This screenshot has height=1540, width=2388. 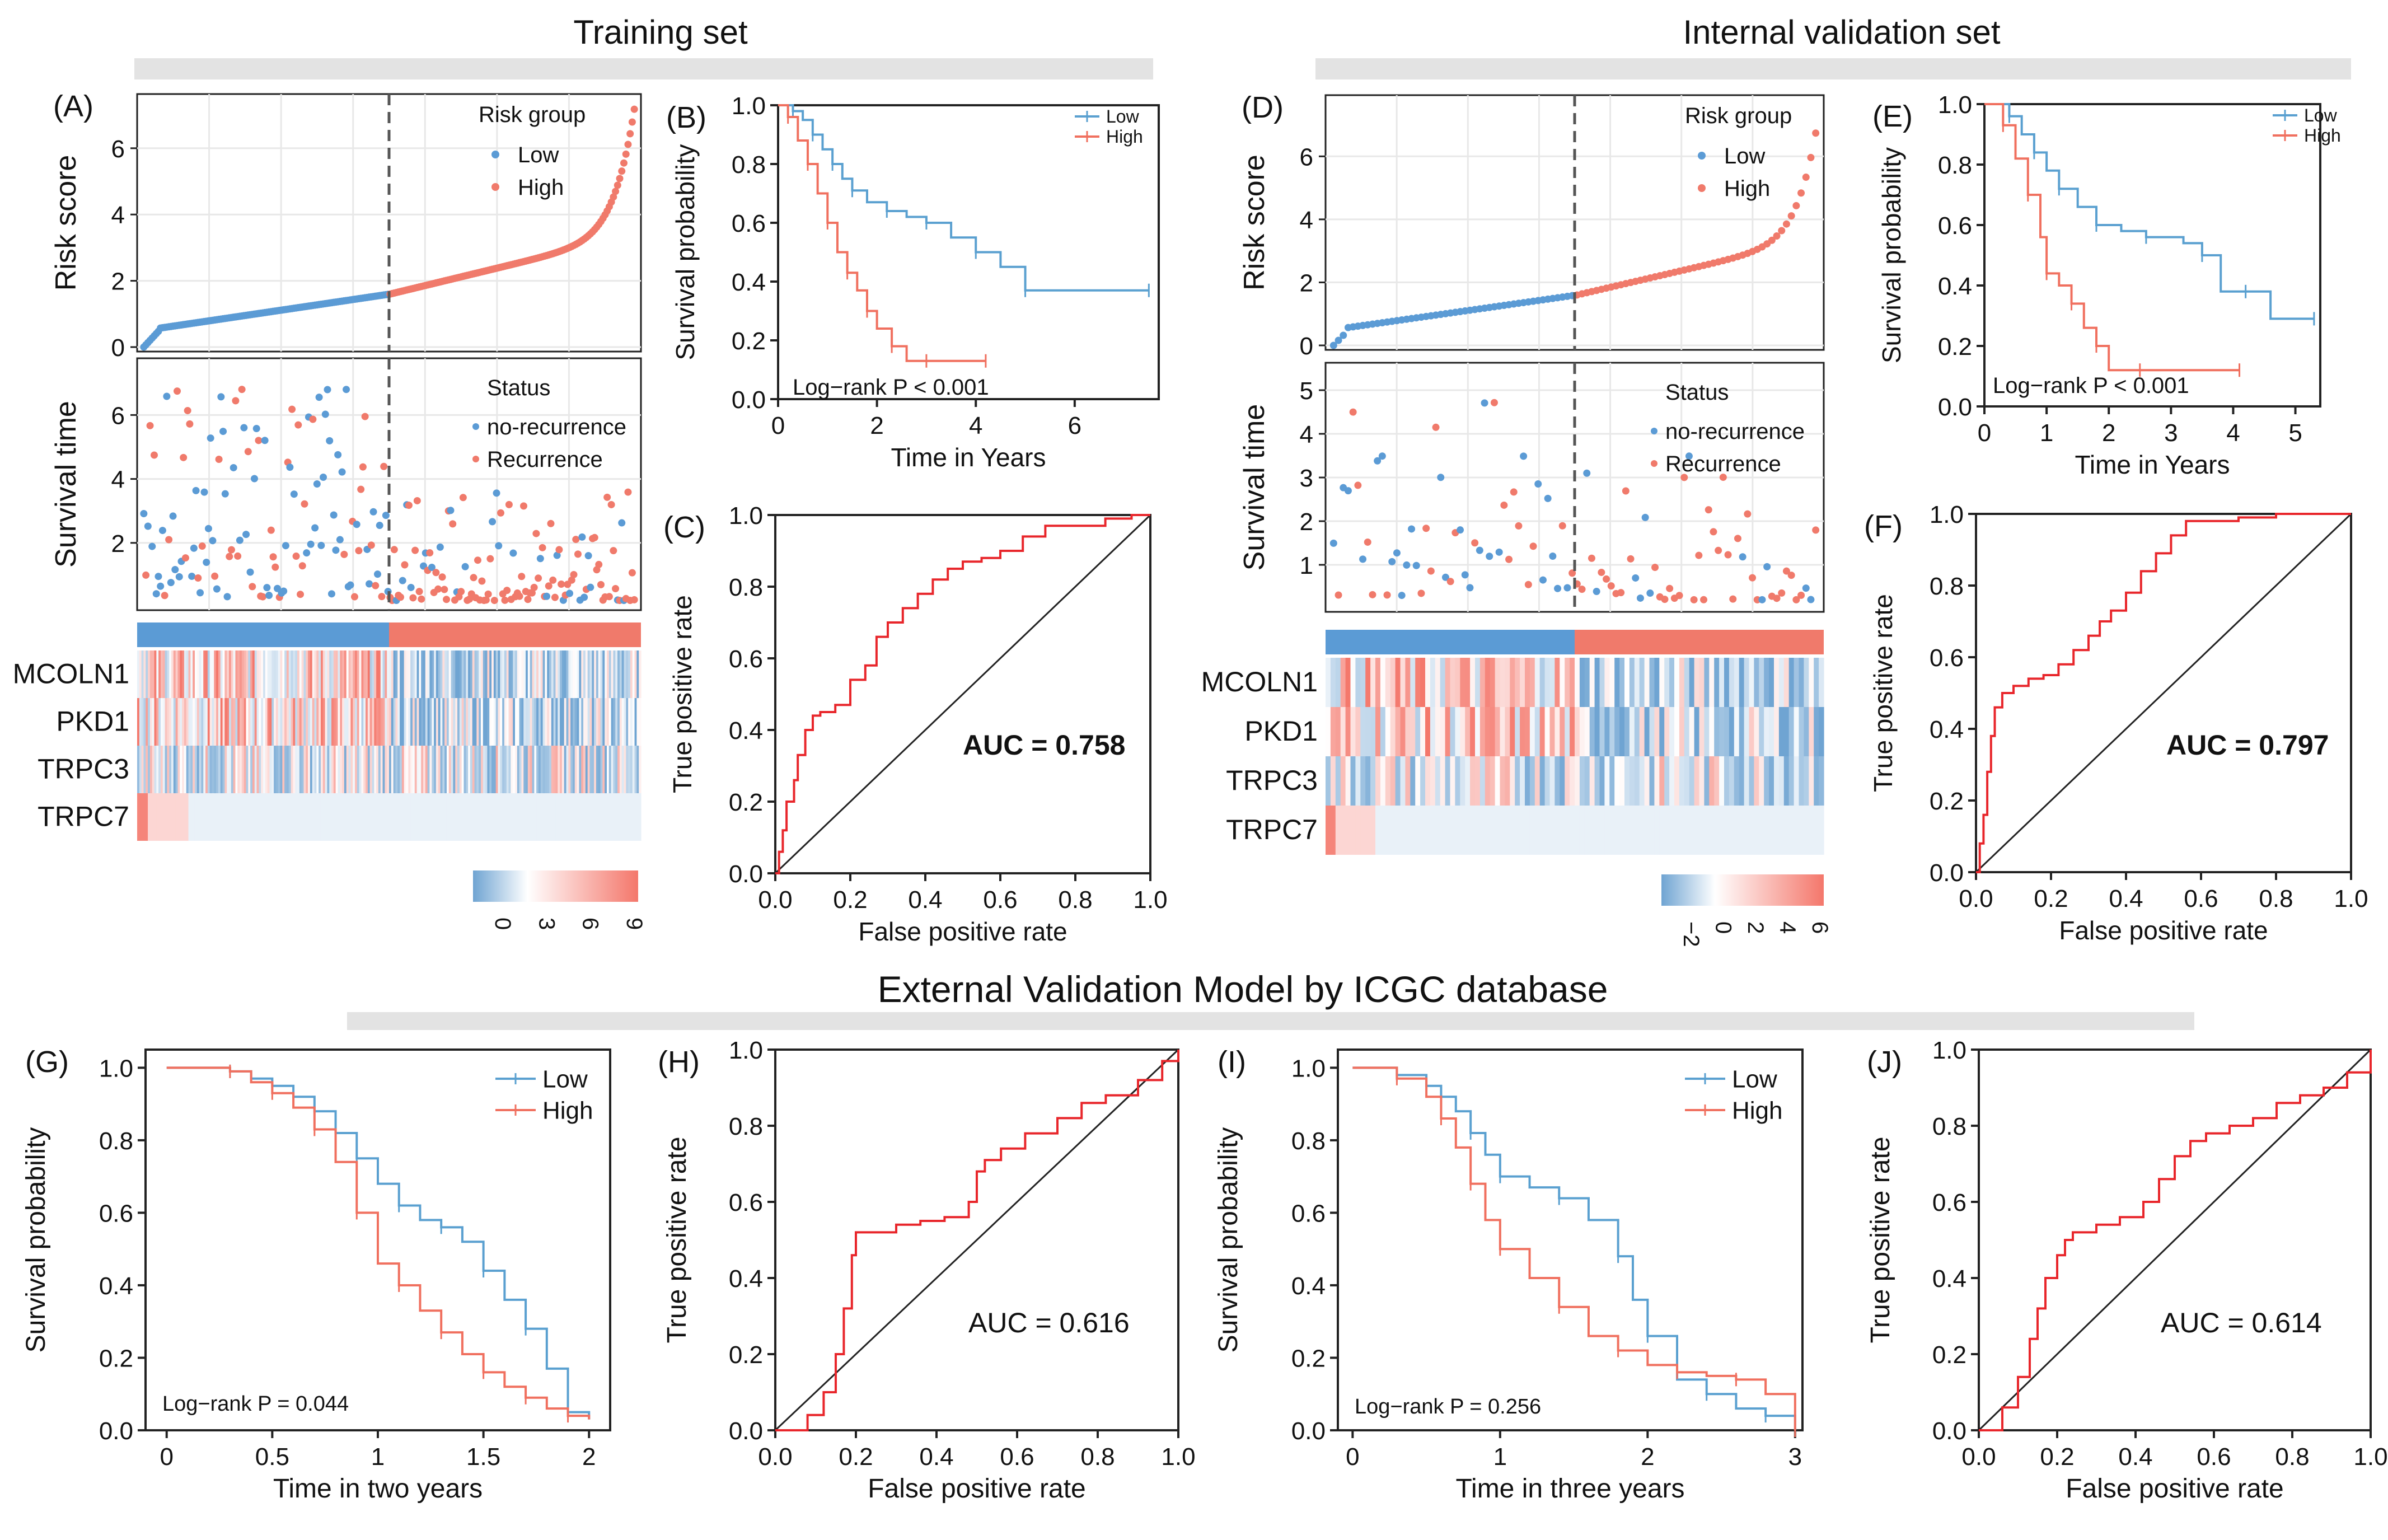 I want to click on x-tick-label: 4, so click(x=975, y=425).